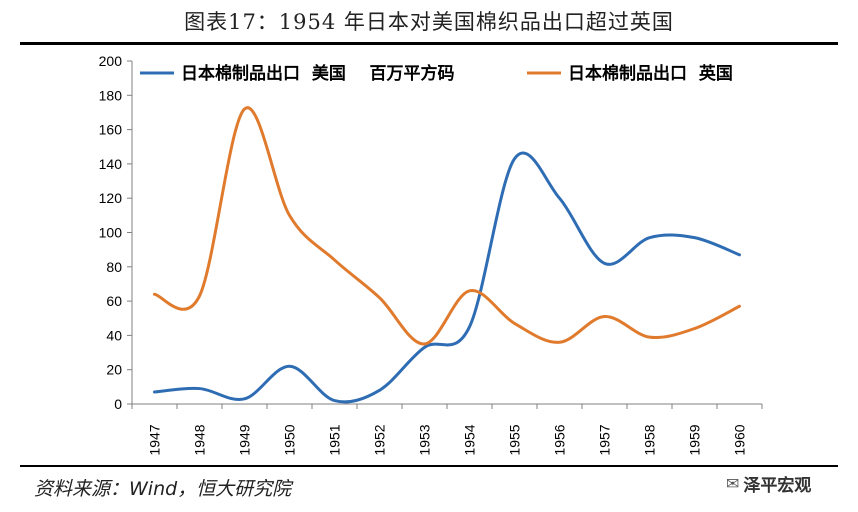 The height and width of the screenshot is (512, 858). Describe the element at coordinates (515, 439) in the screenshot. I see `x-tick-label: 1955` at that location.